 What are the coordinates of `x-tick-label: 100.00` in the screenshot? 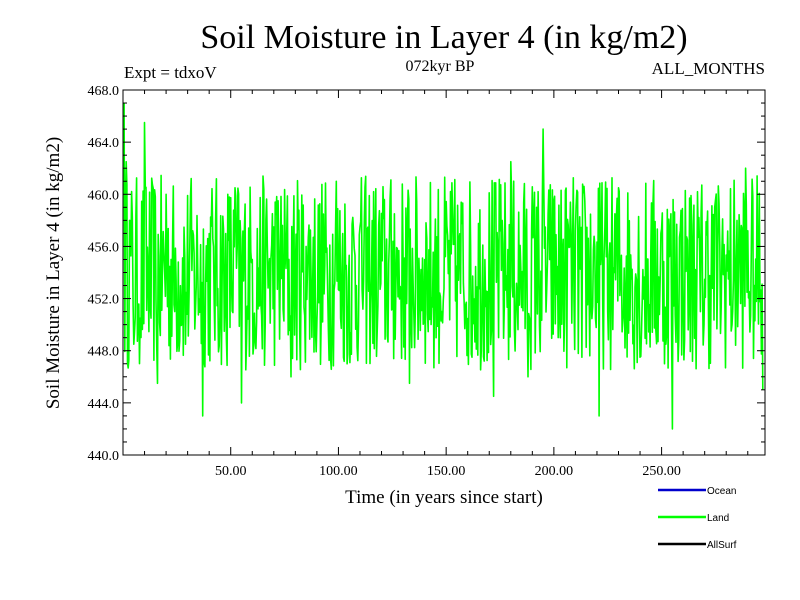 It's located at (338, 471).